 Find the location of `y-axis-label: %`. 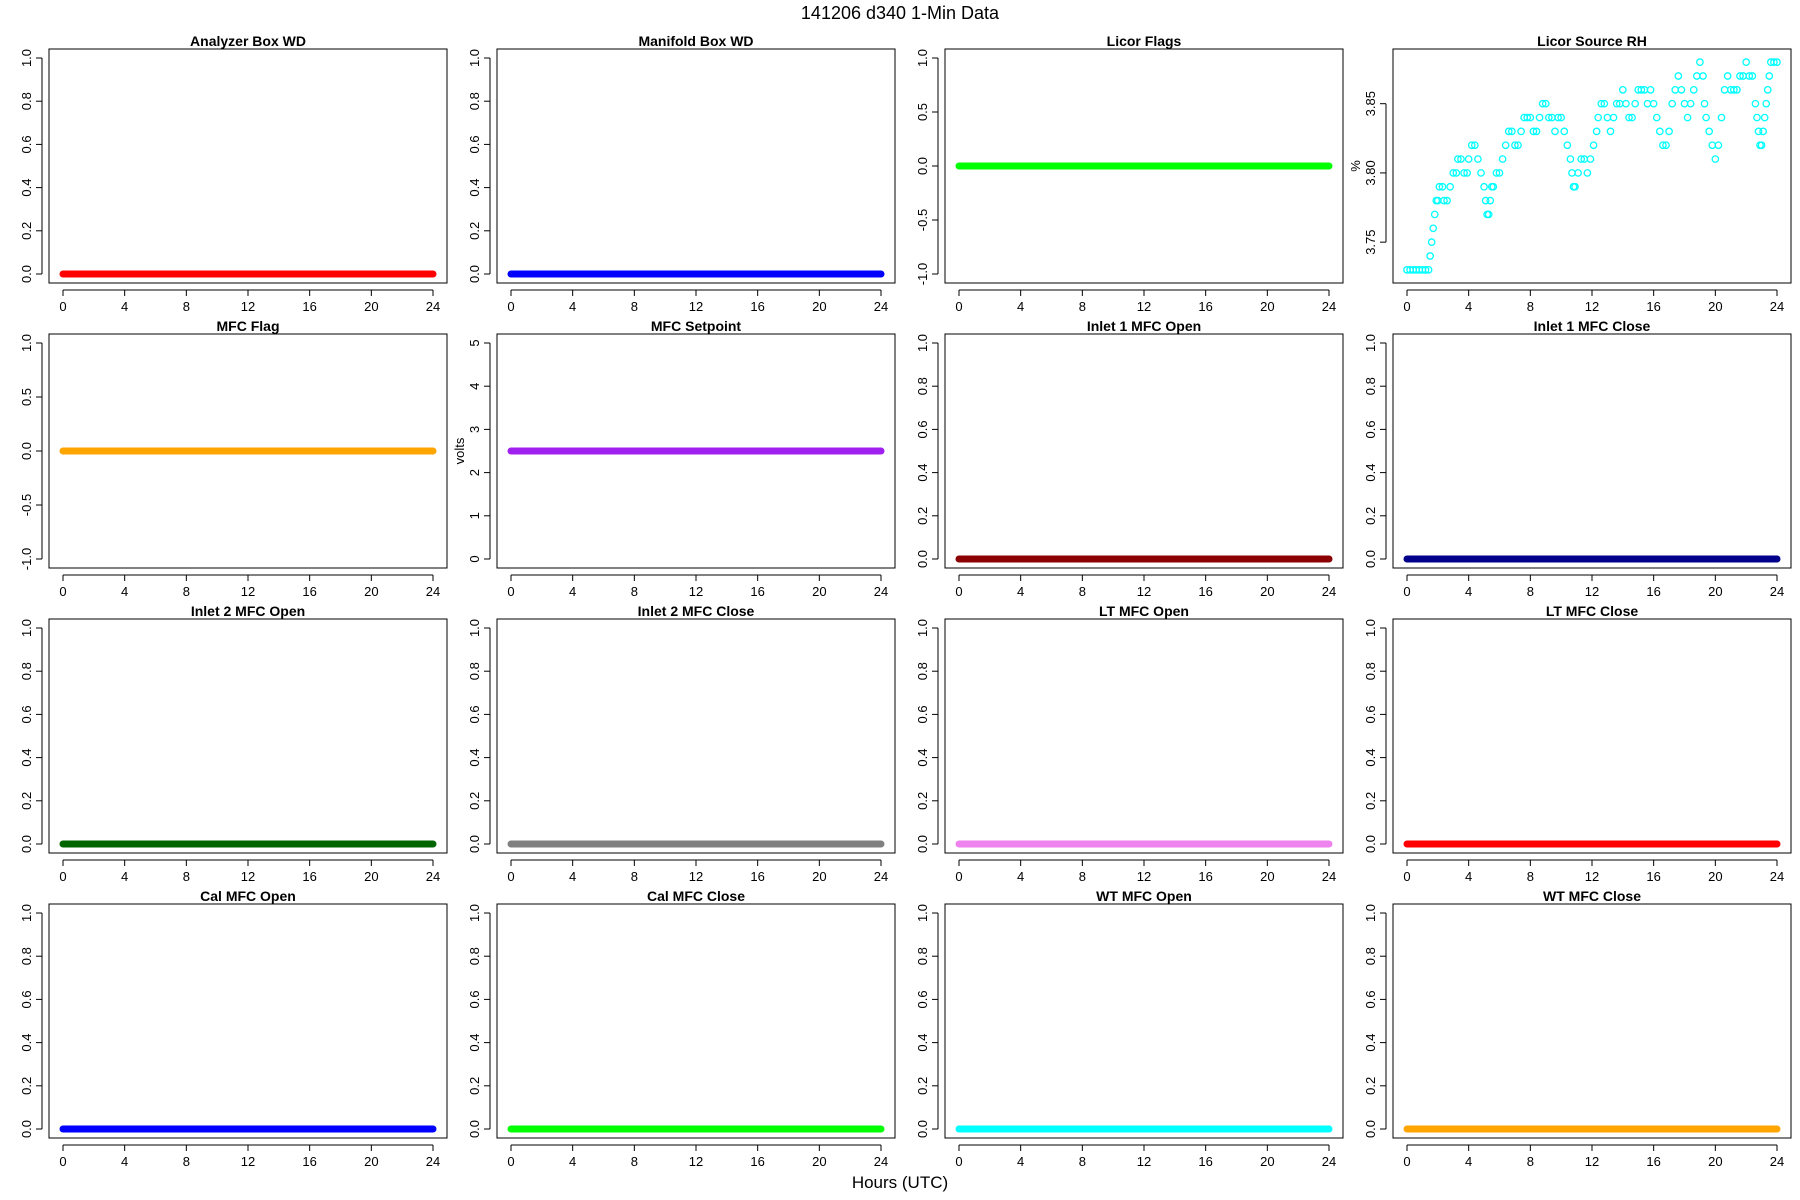

y-axis-label: % is located at coordinates (1355, 166).